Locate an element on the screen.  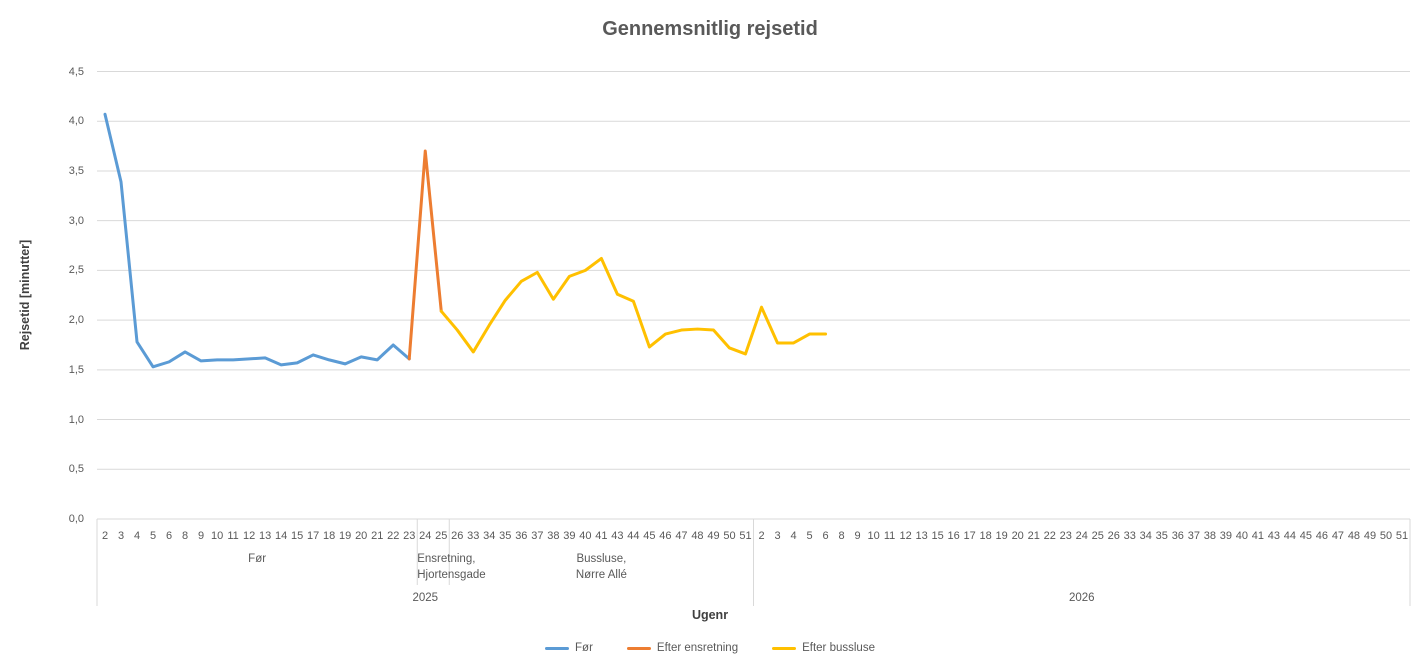
legend-label: Før is located at coordinates (584, 648).